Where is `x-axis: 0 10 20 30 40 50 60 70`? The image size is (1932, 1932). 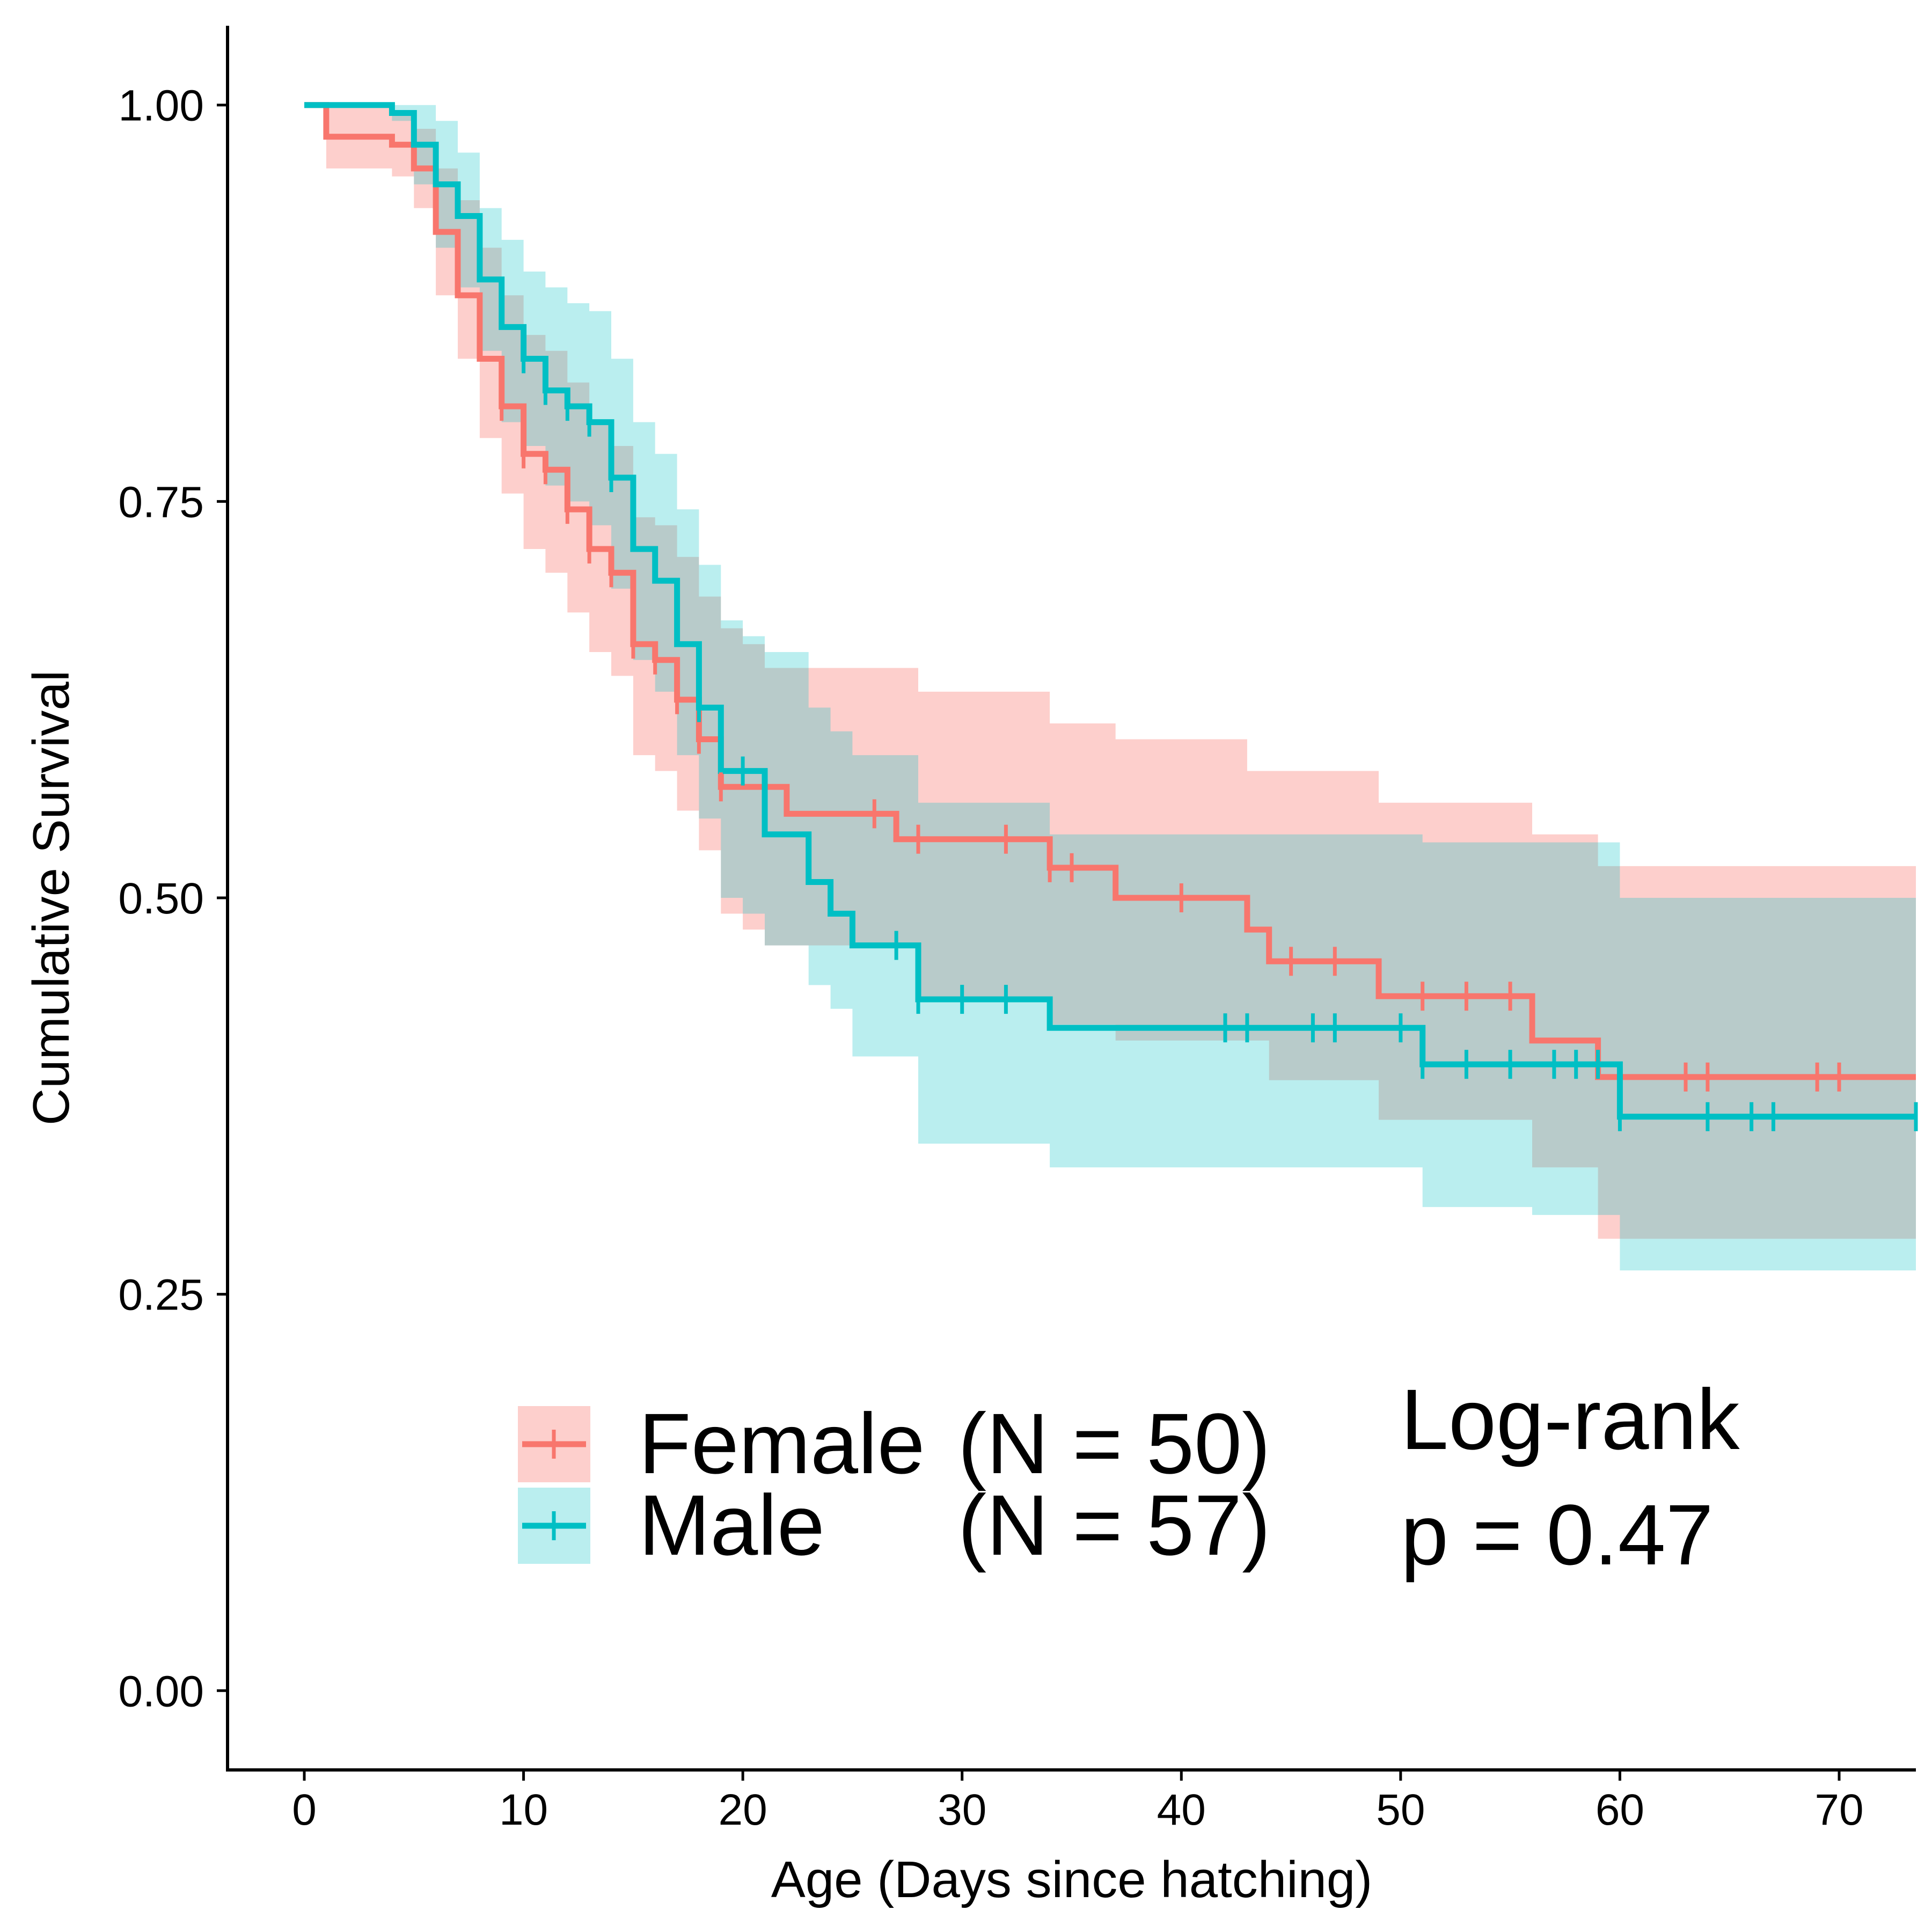
x-axis: 0 10 20 30 40 50 60 70 is located at coordinates (1071, 1801).